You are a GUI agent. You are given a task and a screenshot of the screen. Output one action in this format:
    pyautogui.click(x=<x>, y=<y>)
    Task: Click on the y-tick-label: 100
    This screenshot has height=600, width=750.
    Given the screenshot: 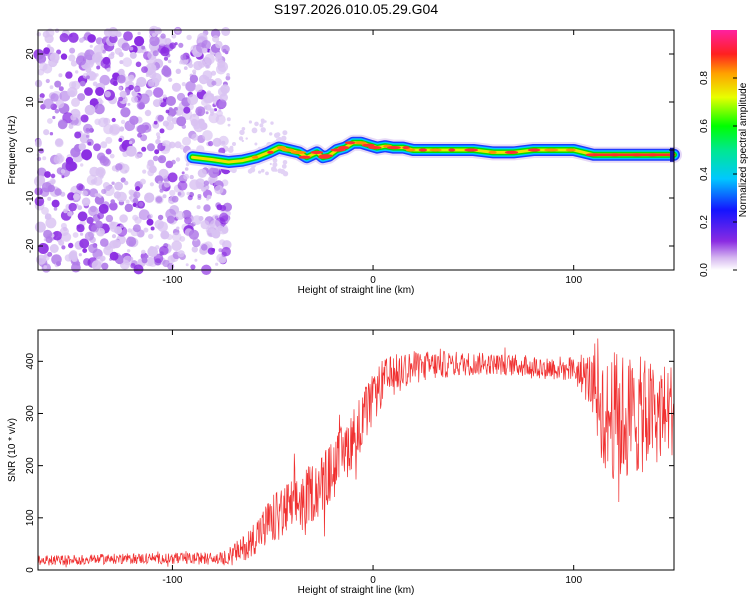 What is the action you would take?
    pyautogui.click(x=30, y=517)
    